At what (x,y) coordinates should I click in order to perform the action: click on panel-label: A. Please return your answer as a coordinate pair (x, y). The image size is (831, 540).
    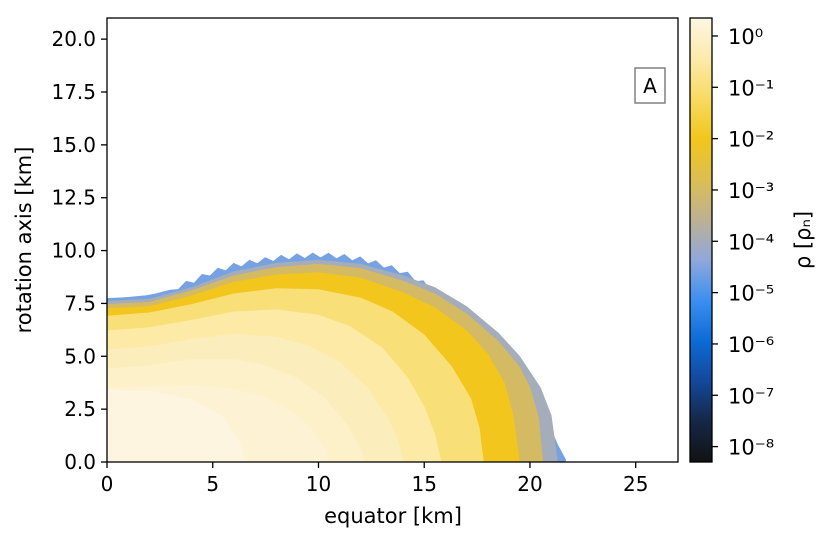
    Looking at the image, I should click on (650, 86).